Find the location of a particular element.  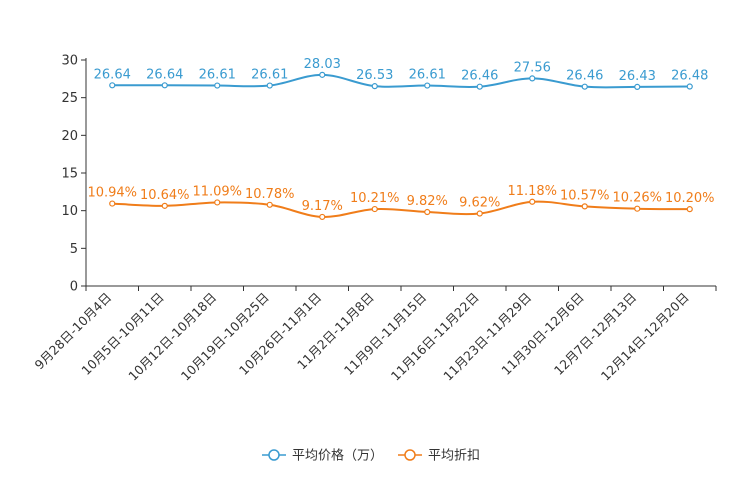

data-label: 10.57% is located at coordinates (585, 195).